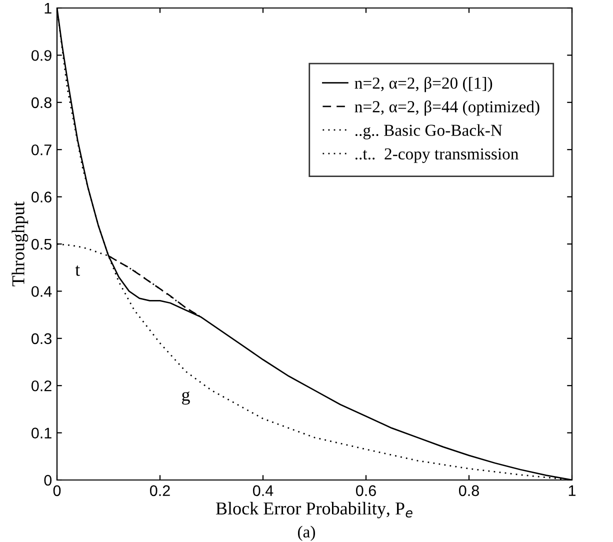 Image resolution: width=613 pixels, height=542 pixels. I want to click on x-tick-label: 0.6, so click(366, 490).